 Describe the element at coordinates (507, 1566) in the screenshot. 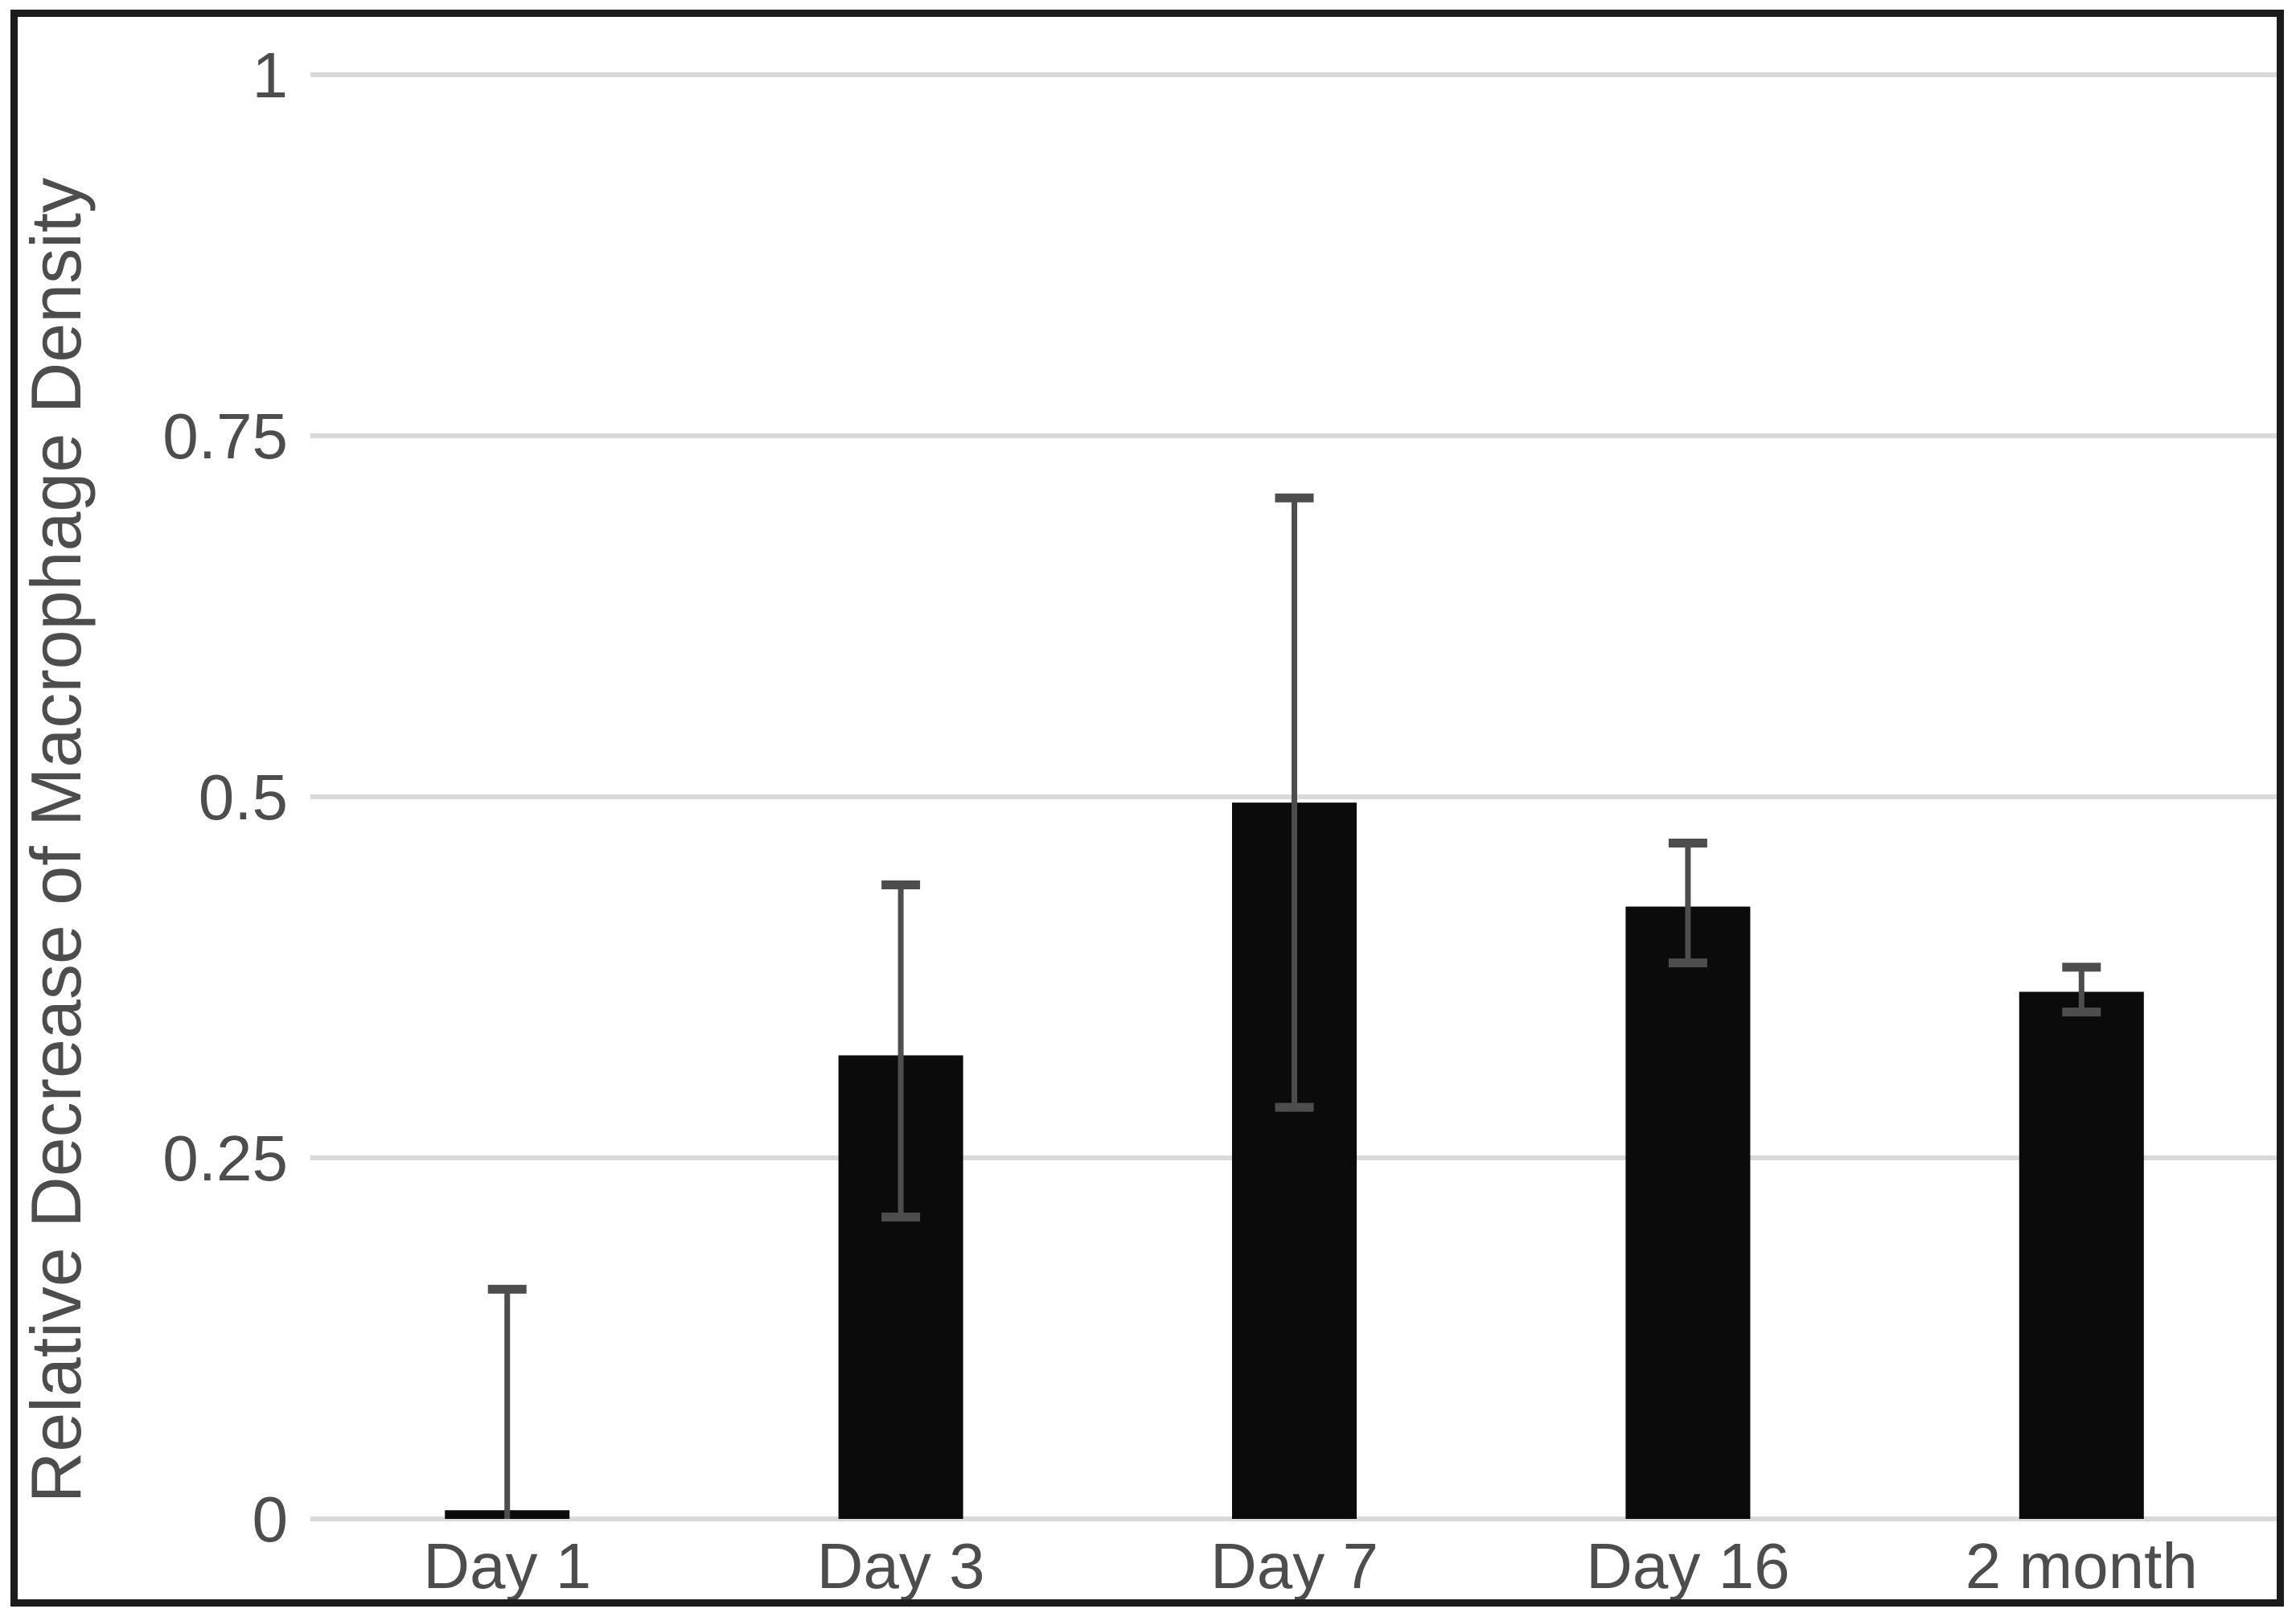

I see `x-category-label: Day 1` at that location.